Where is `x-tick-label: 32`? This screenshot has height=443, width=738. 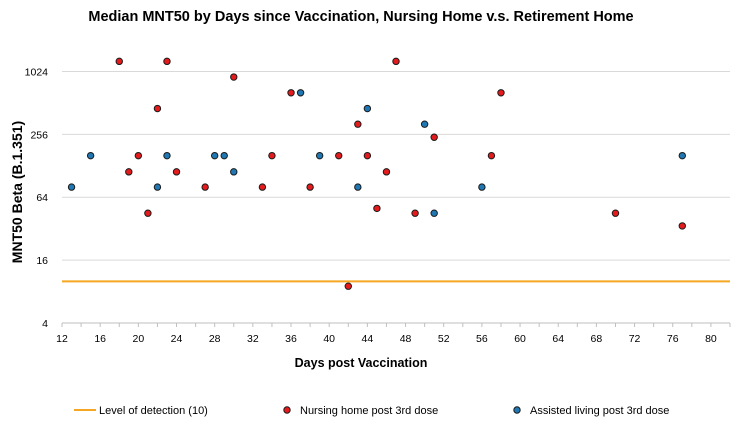 x-tick-label: 32 is located at coordinates (253, 339).